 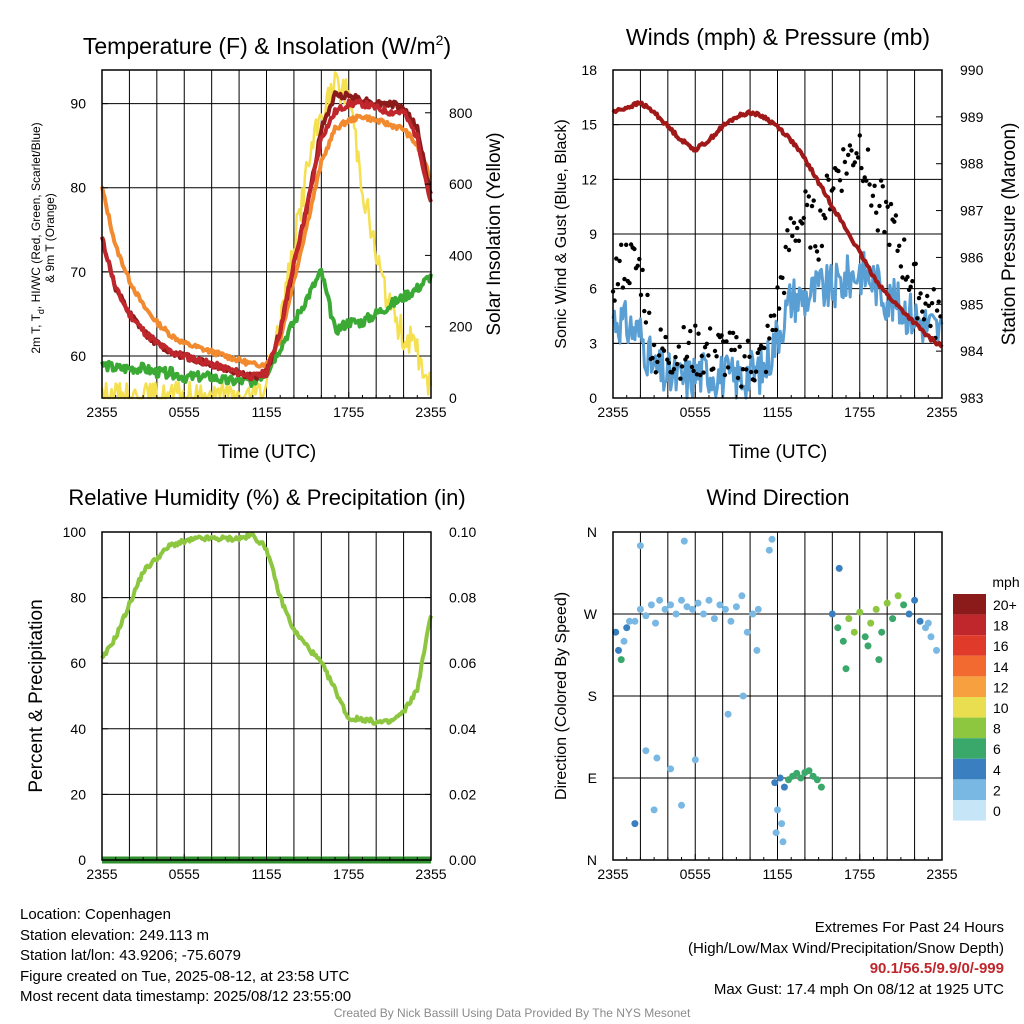 I want to click on y-tick-label: S, so click(x=592, y=696).